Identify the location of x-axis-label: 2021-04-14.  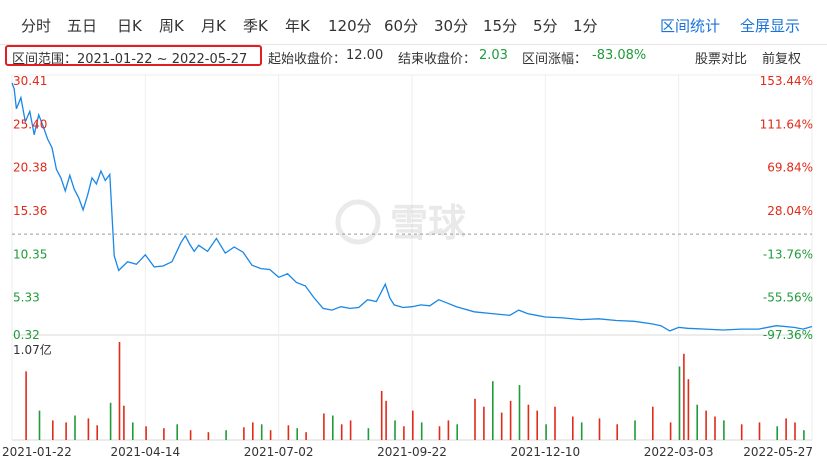
(145, 452).